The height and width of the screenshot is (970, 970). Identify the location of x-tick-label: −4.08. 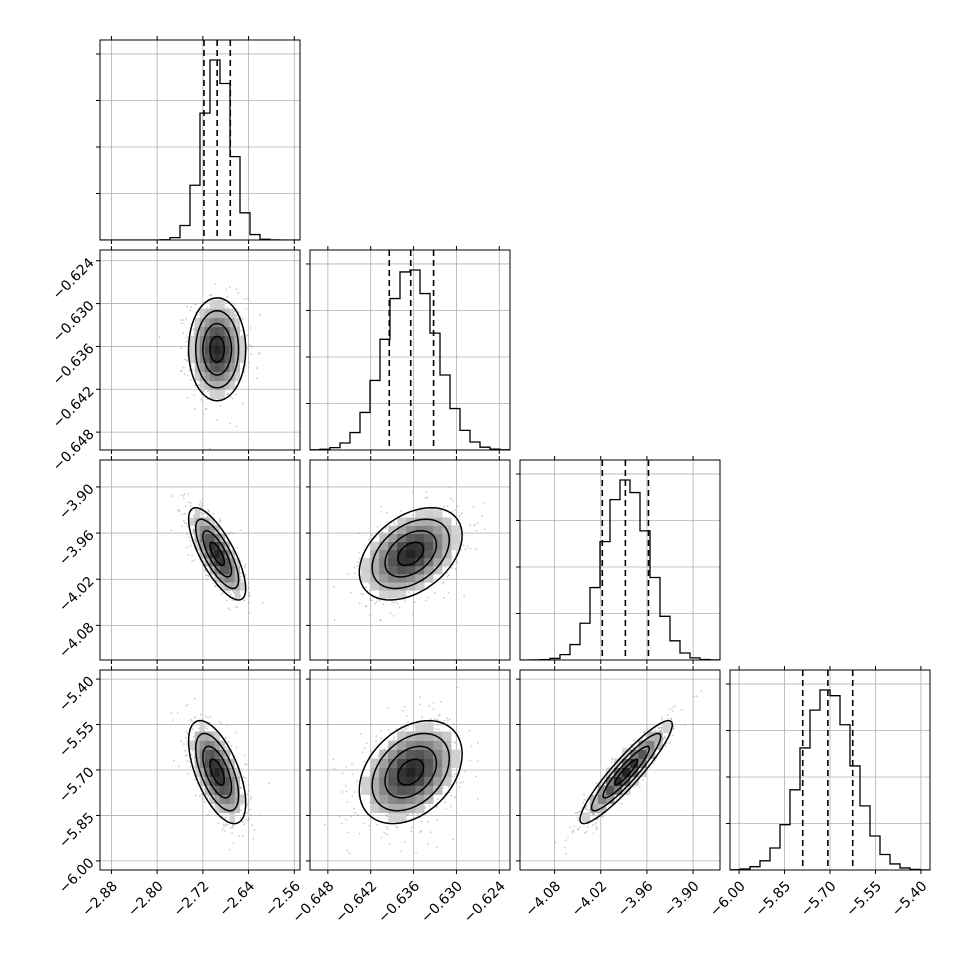
(544, 899).